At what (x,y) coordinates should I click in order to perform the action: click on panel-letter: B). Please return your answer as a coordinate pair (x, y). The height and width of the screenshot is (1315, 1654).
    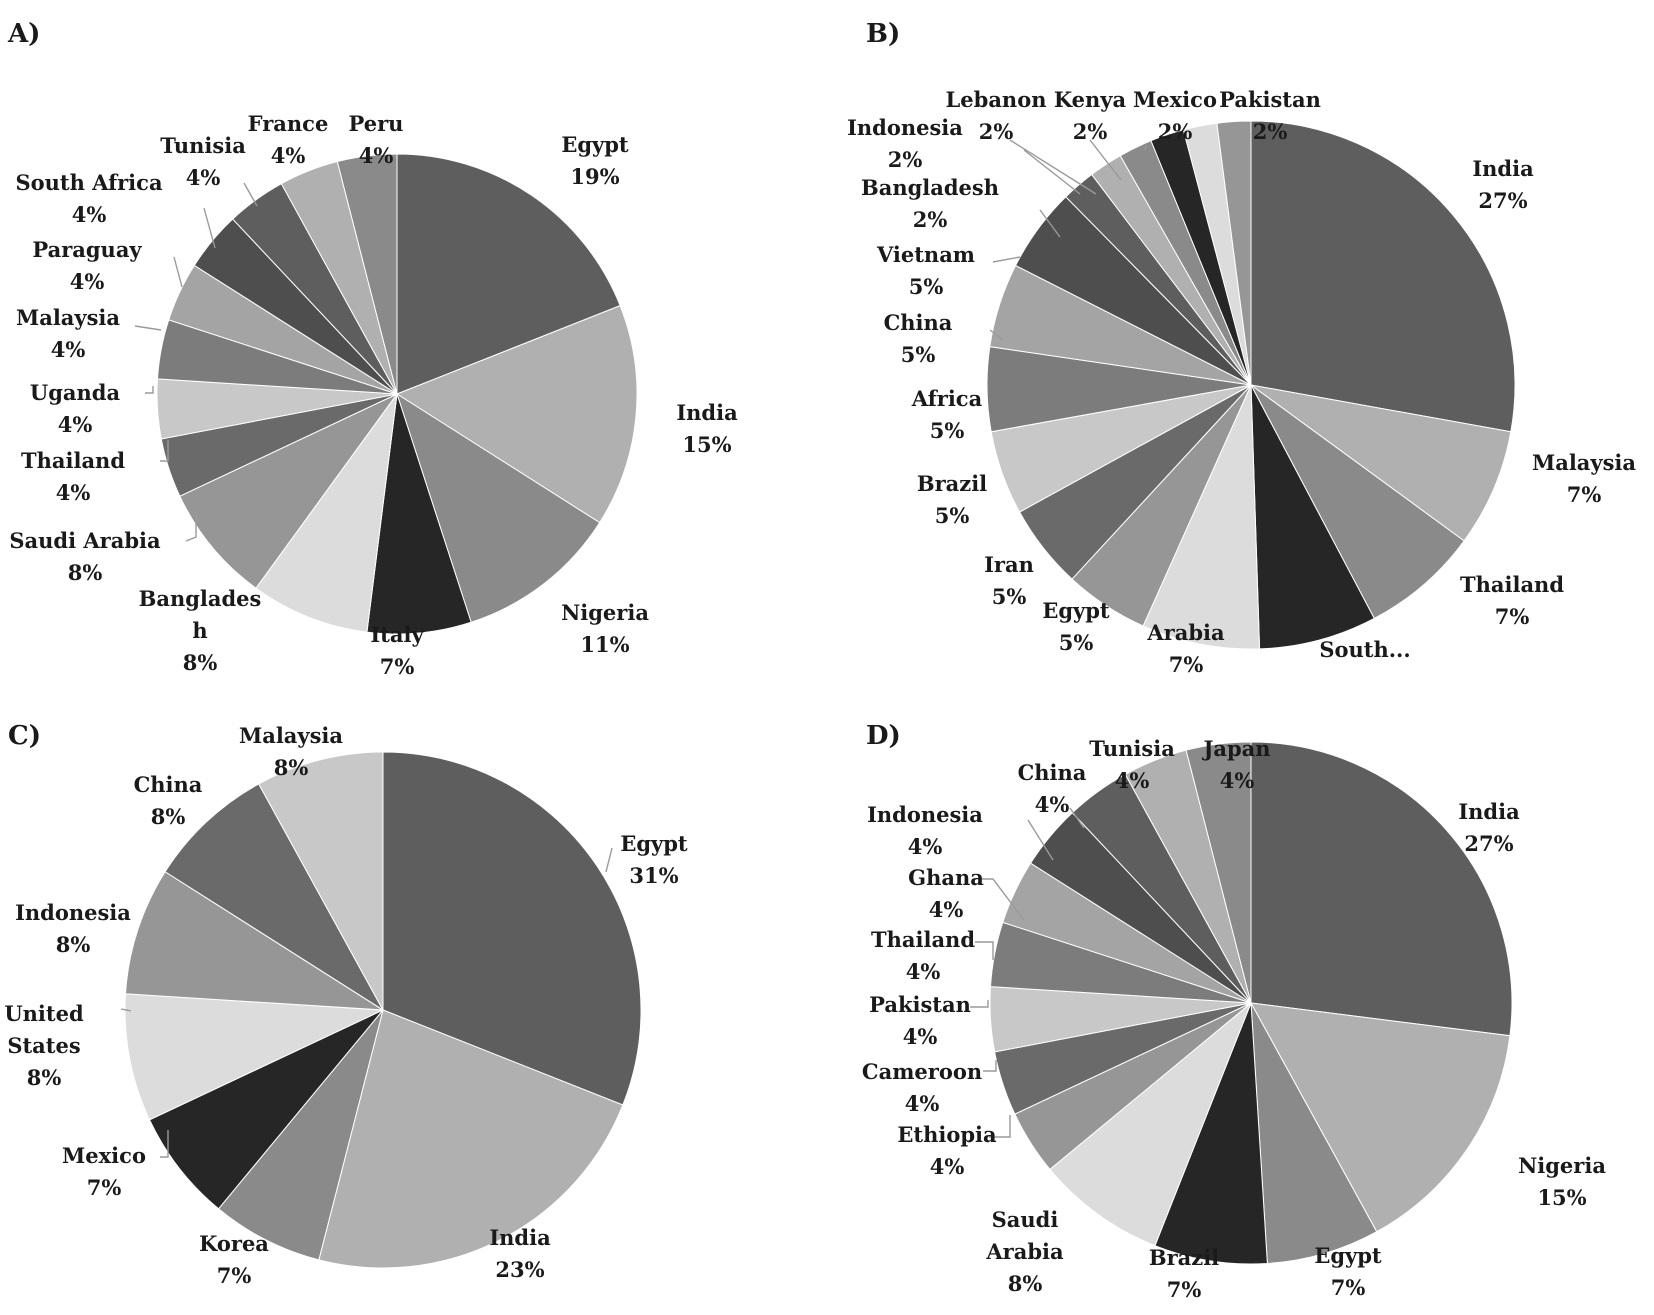
    Looking at the image, I should click on (883, 34).